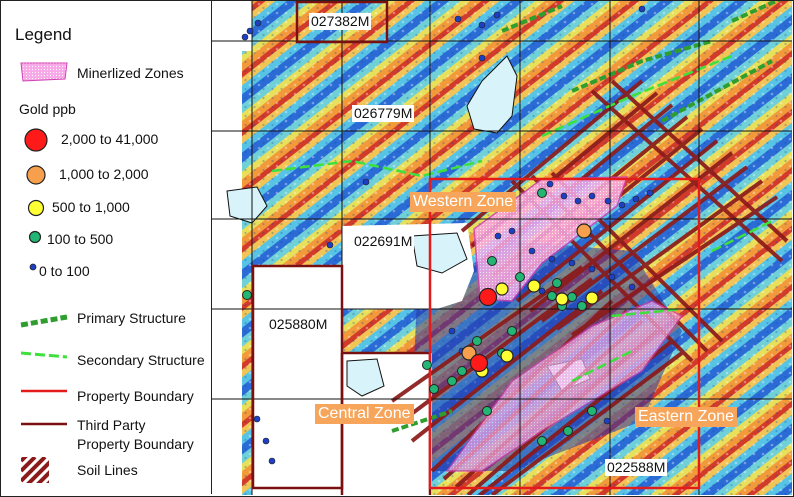 The image size is (794, 497). Describe the element at coordinates (36, 175) in the screenshot. I see `gold-mid-high-symbol` at that location.